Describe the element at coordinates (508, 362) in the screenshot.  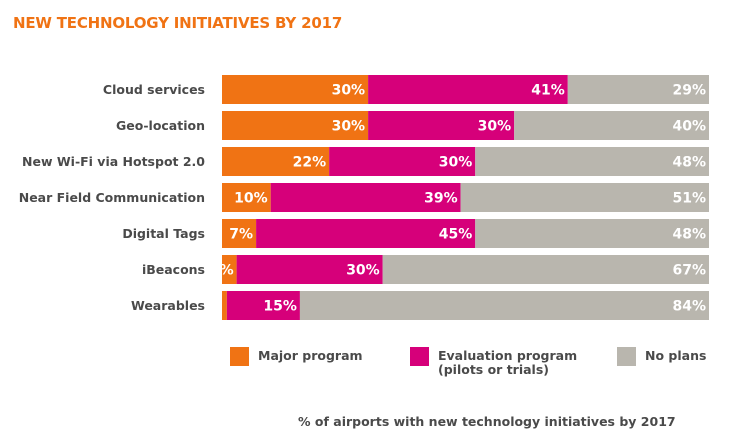
I see `legend-label-evaluation: Evaluation program (pilots or trials)` at that location.